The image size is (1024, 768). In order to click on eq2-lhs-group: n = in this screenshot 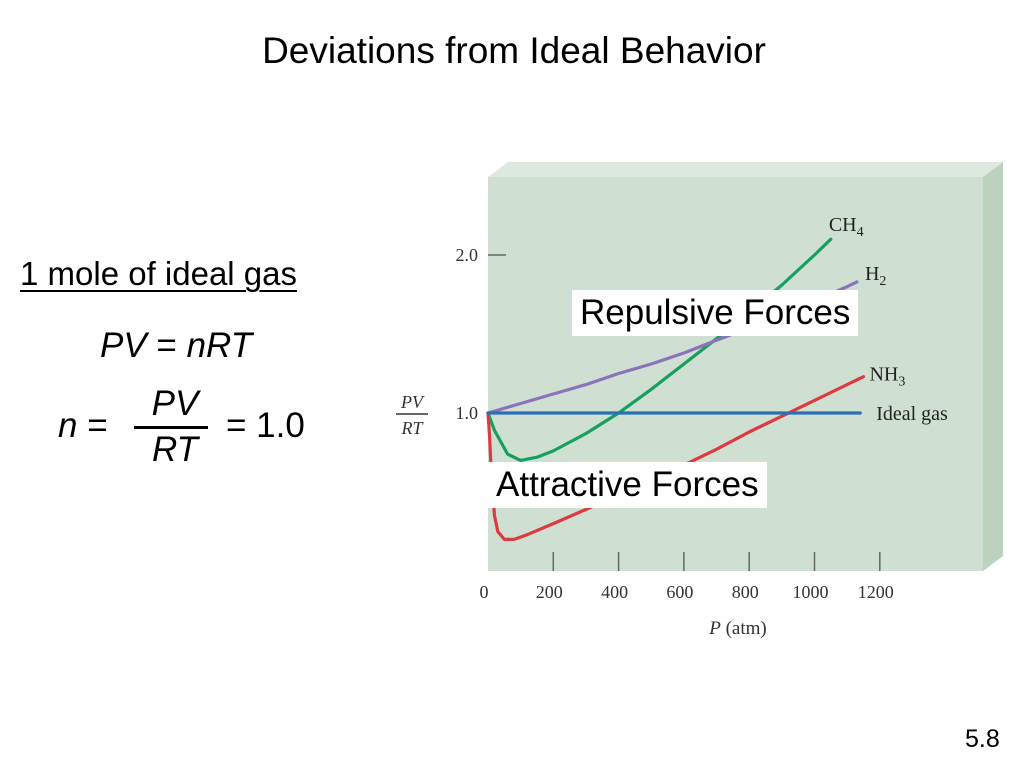, I will do `click(83, 426)`.